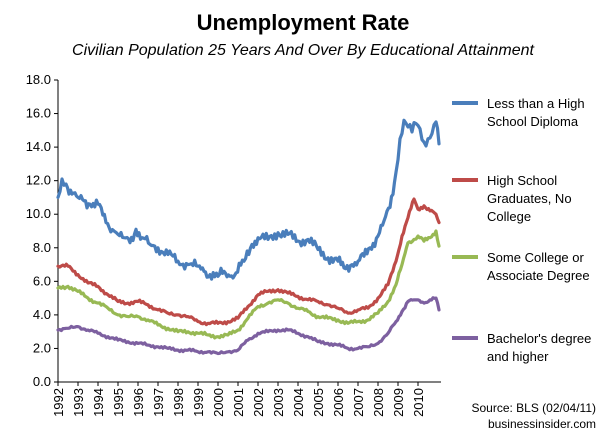 The height and width of the screenshot is (445, 607). What do you see at coordinates (38, 79) in the screenshot?
I see `y-tick-label: 18.0` at bounding box center [38, 79].